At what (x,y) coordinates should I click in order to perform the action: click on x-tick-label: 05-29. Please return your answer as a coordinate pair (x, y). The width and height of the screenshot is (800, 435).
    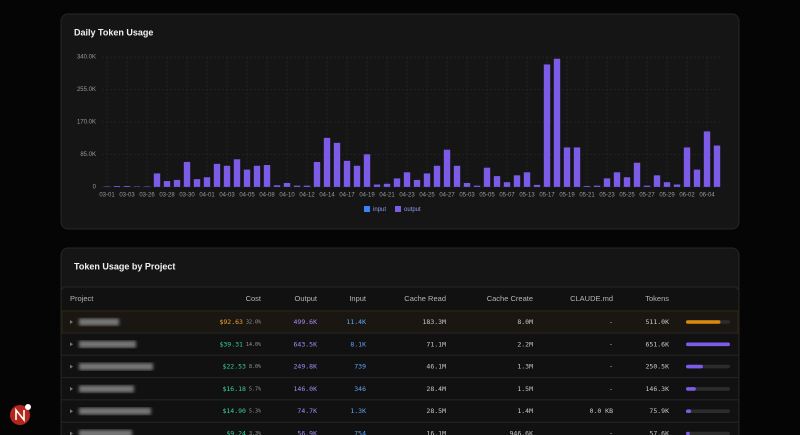
    Looking at the image, I should click on (667, 196).